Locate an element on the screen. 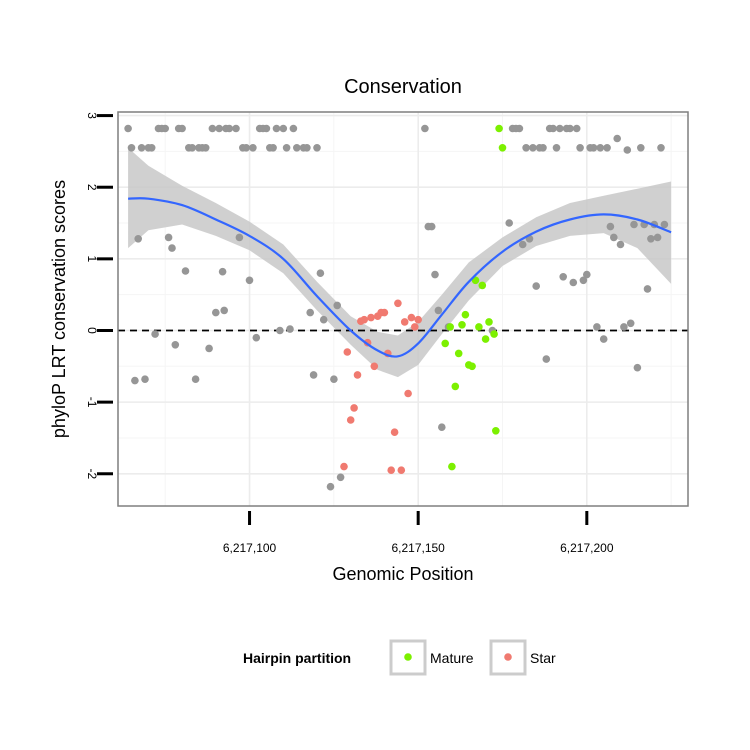 The width and height of the screenshot is (750, 750). y-axis-title: phyloP LRT conservation scores is located at coordinates (59, 309).